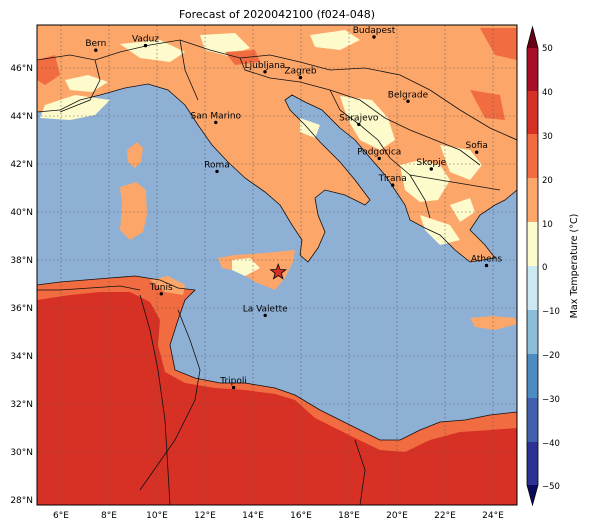 The height and width of the screenshot is (529, 592). What do you see at coordinates (145, 40) in the screenshot?
I see `city-label: Vaduz` at bounding box center [145, 40].